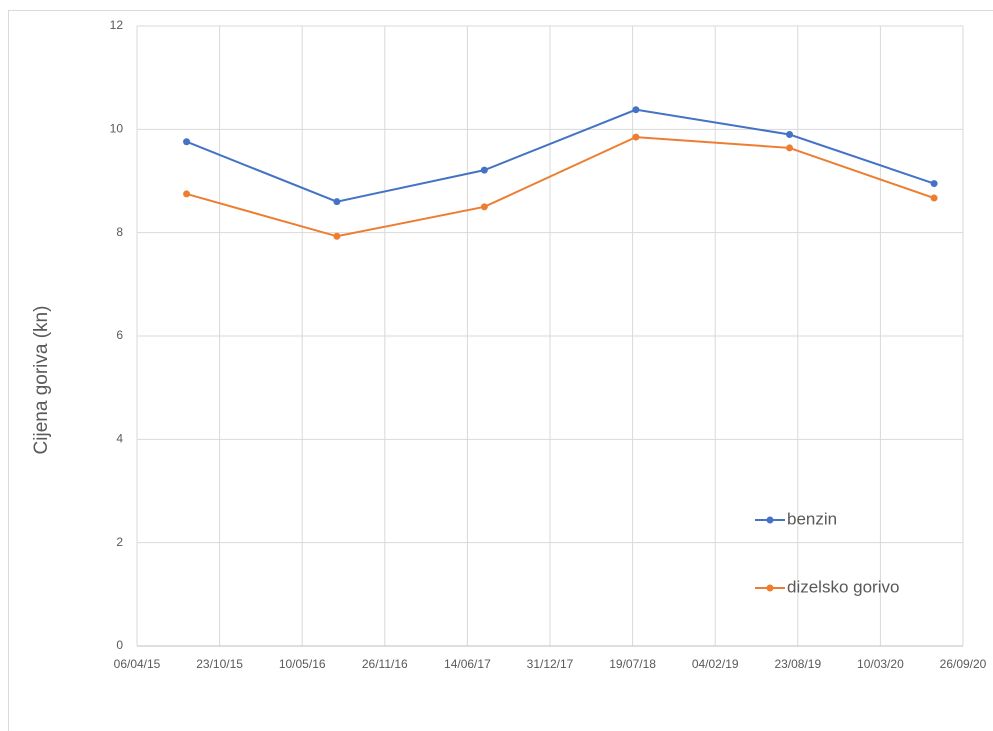 Image resolution: width=993 pixels, height=731 pixels. What do you see at coordinates (119, 232) in the screenshot?
I see `y-tick-label: 8` at bounding box center [119, 232].